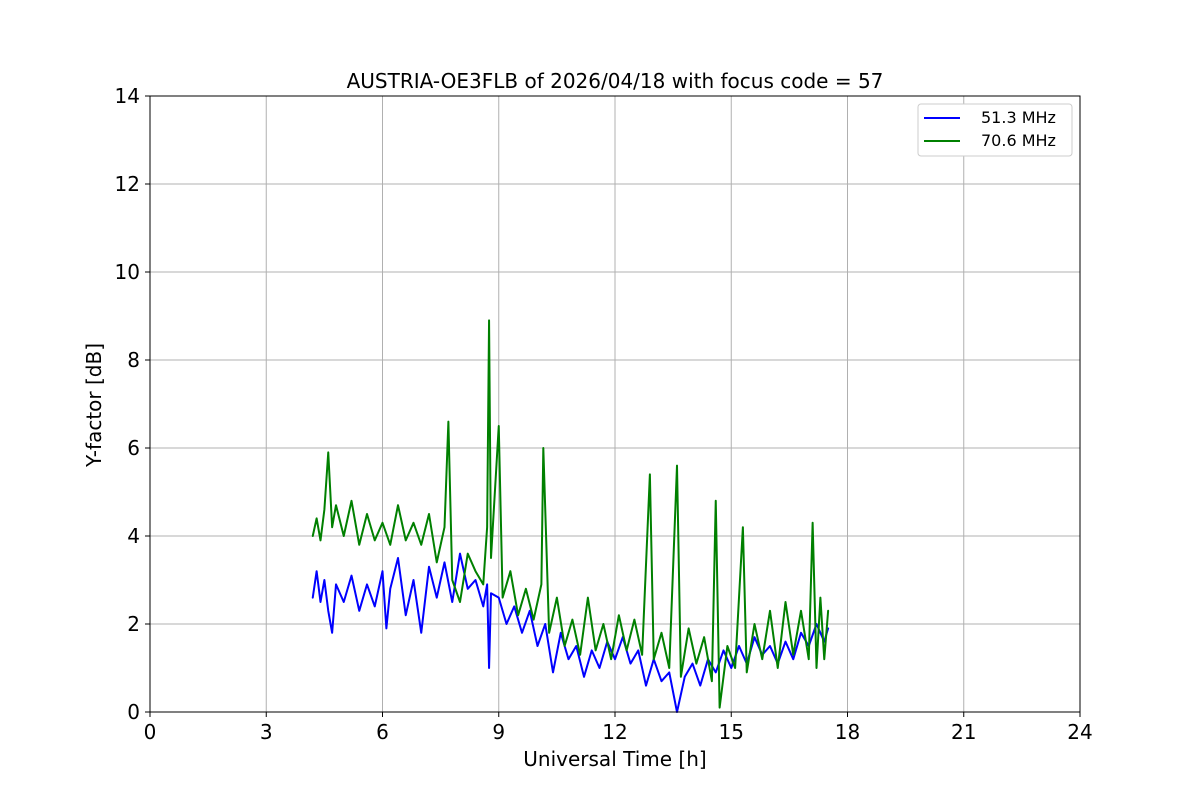 Image resolution: width=1200 pixels, height=804 pixels. I want to click on y-axis-label: Y-factor [dB], so click(94, 405).